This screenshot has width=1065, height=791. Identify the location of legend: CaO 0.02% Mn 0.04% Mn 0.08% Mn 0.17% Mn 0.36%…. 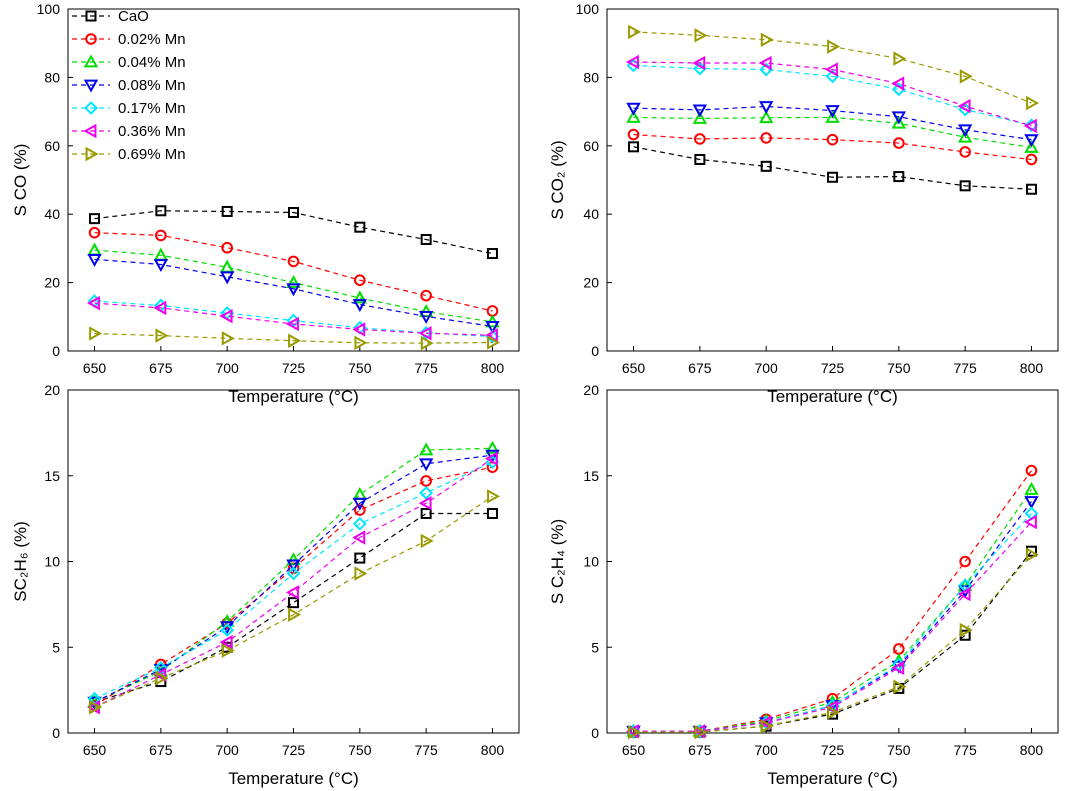
(129, 85).